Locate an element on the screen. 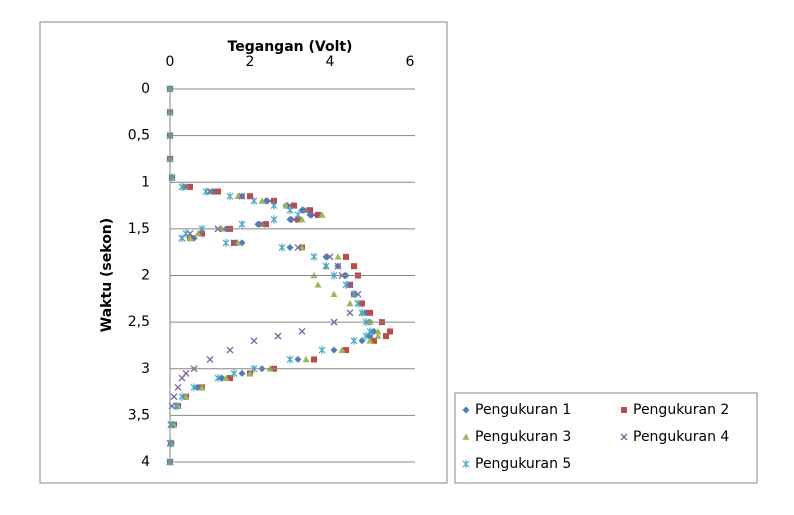 The width and height of the screenshot is (794, 515). y-tick-label: 1 is located at coordinates (145, 182).